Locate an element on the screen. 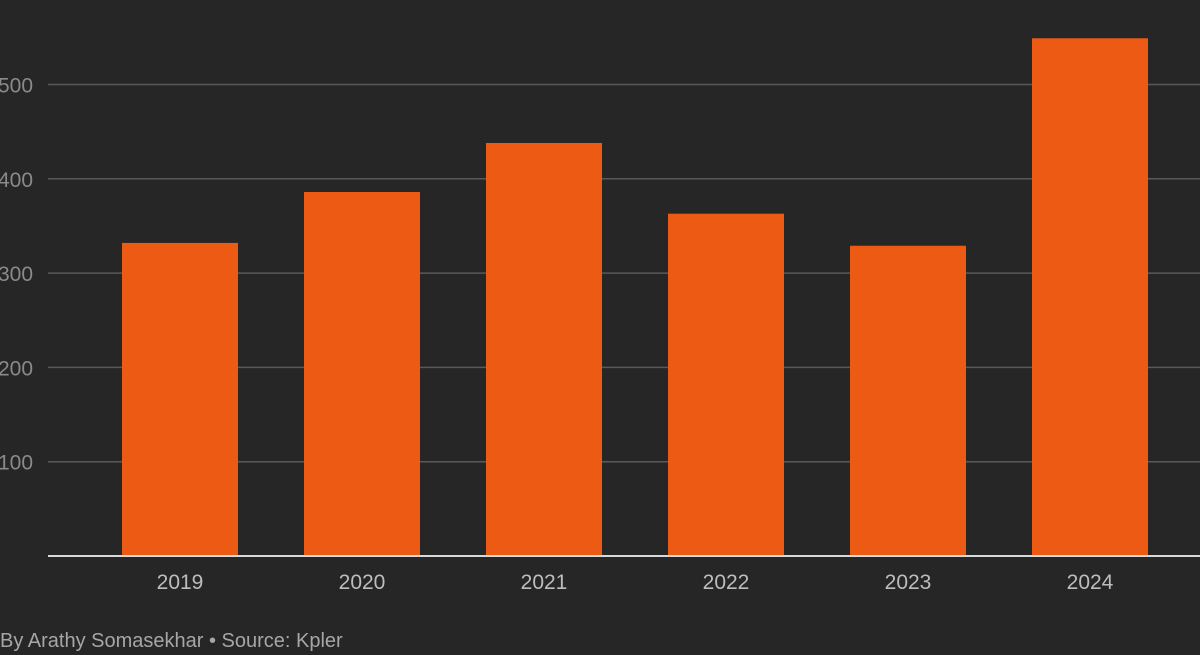  y-axis-tick-labels: 100 200 300 400 500 is located at coordinates (16, 275).